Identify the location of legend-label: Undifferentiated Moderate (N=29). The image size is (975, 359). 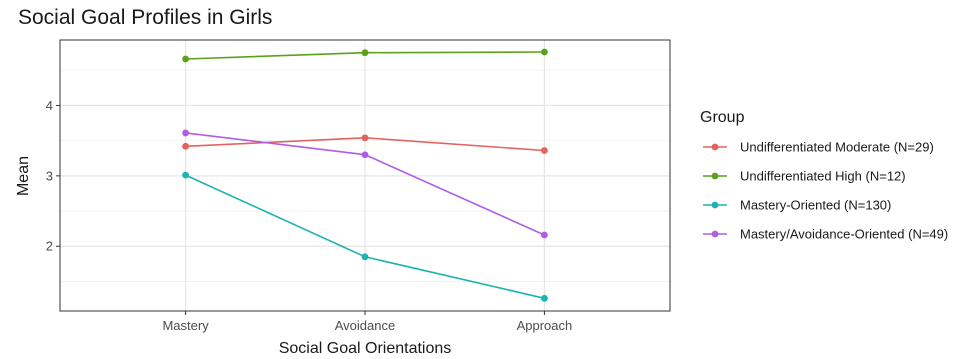
(837, 147).